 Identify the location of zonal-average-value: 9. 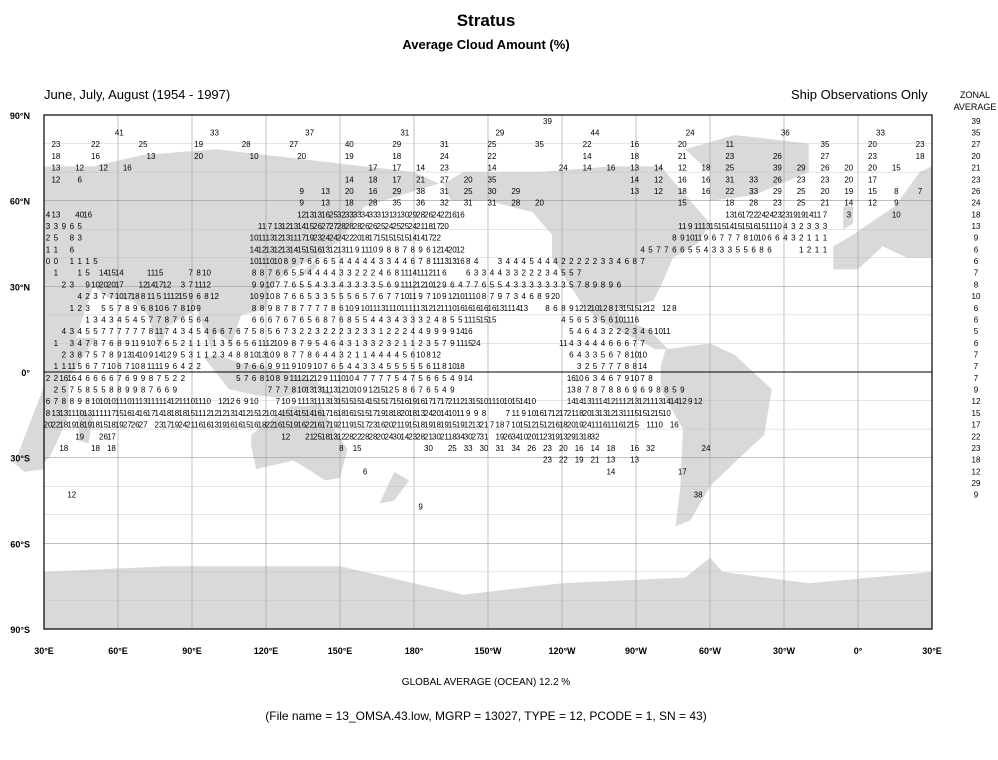
(976, 390).